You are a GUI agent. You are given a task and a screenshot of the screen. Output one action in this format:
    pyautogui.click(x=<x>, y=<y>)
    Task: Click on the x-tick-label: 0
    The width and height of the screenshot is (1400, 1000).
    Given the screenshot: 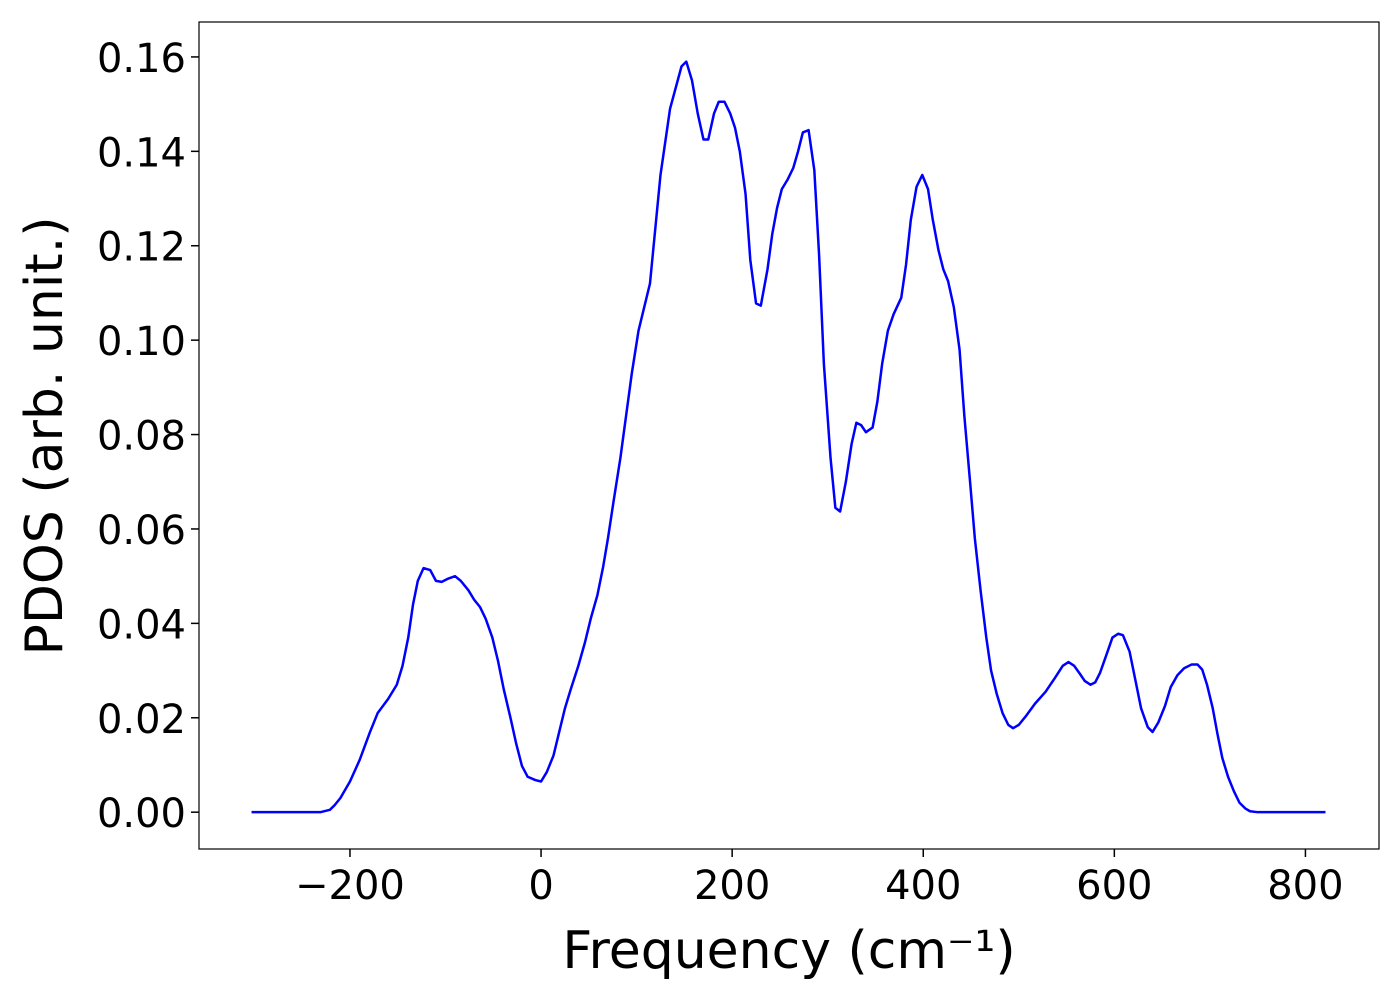 What is the action you would take?
    pyautogui.click(x=540, y=886)
    